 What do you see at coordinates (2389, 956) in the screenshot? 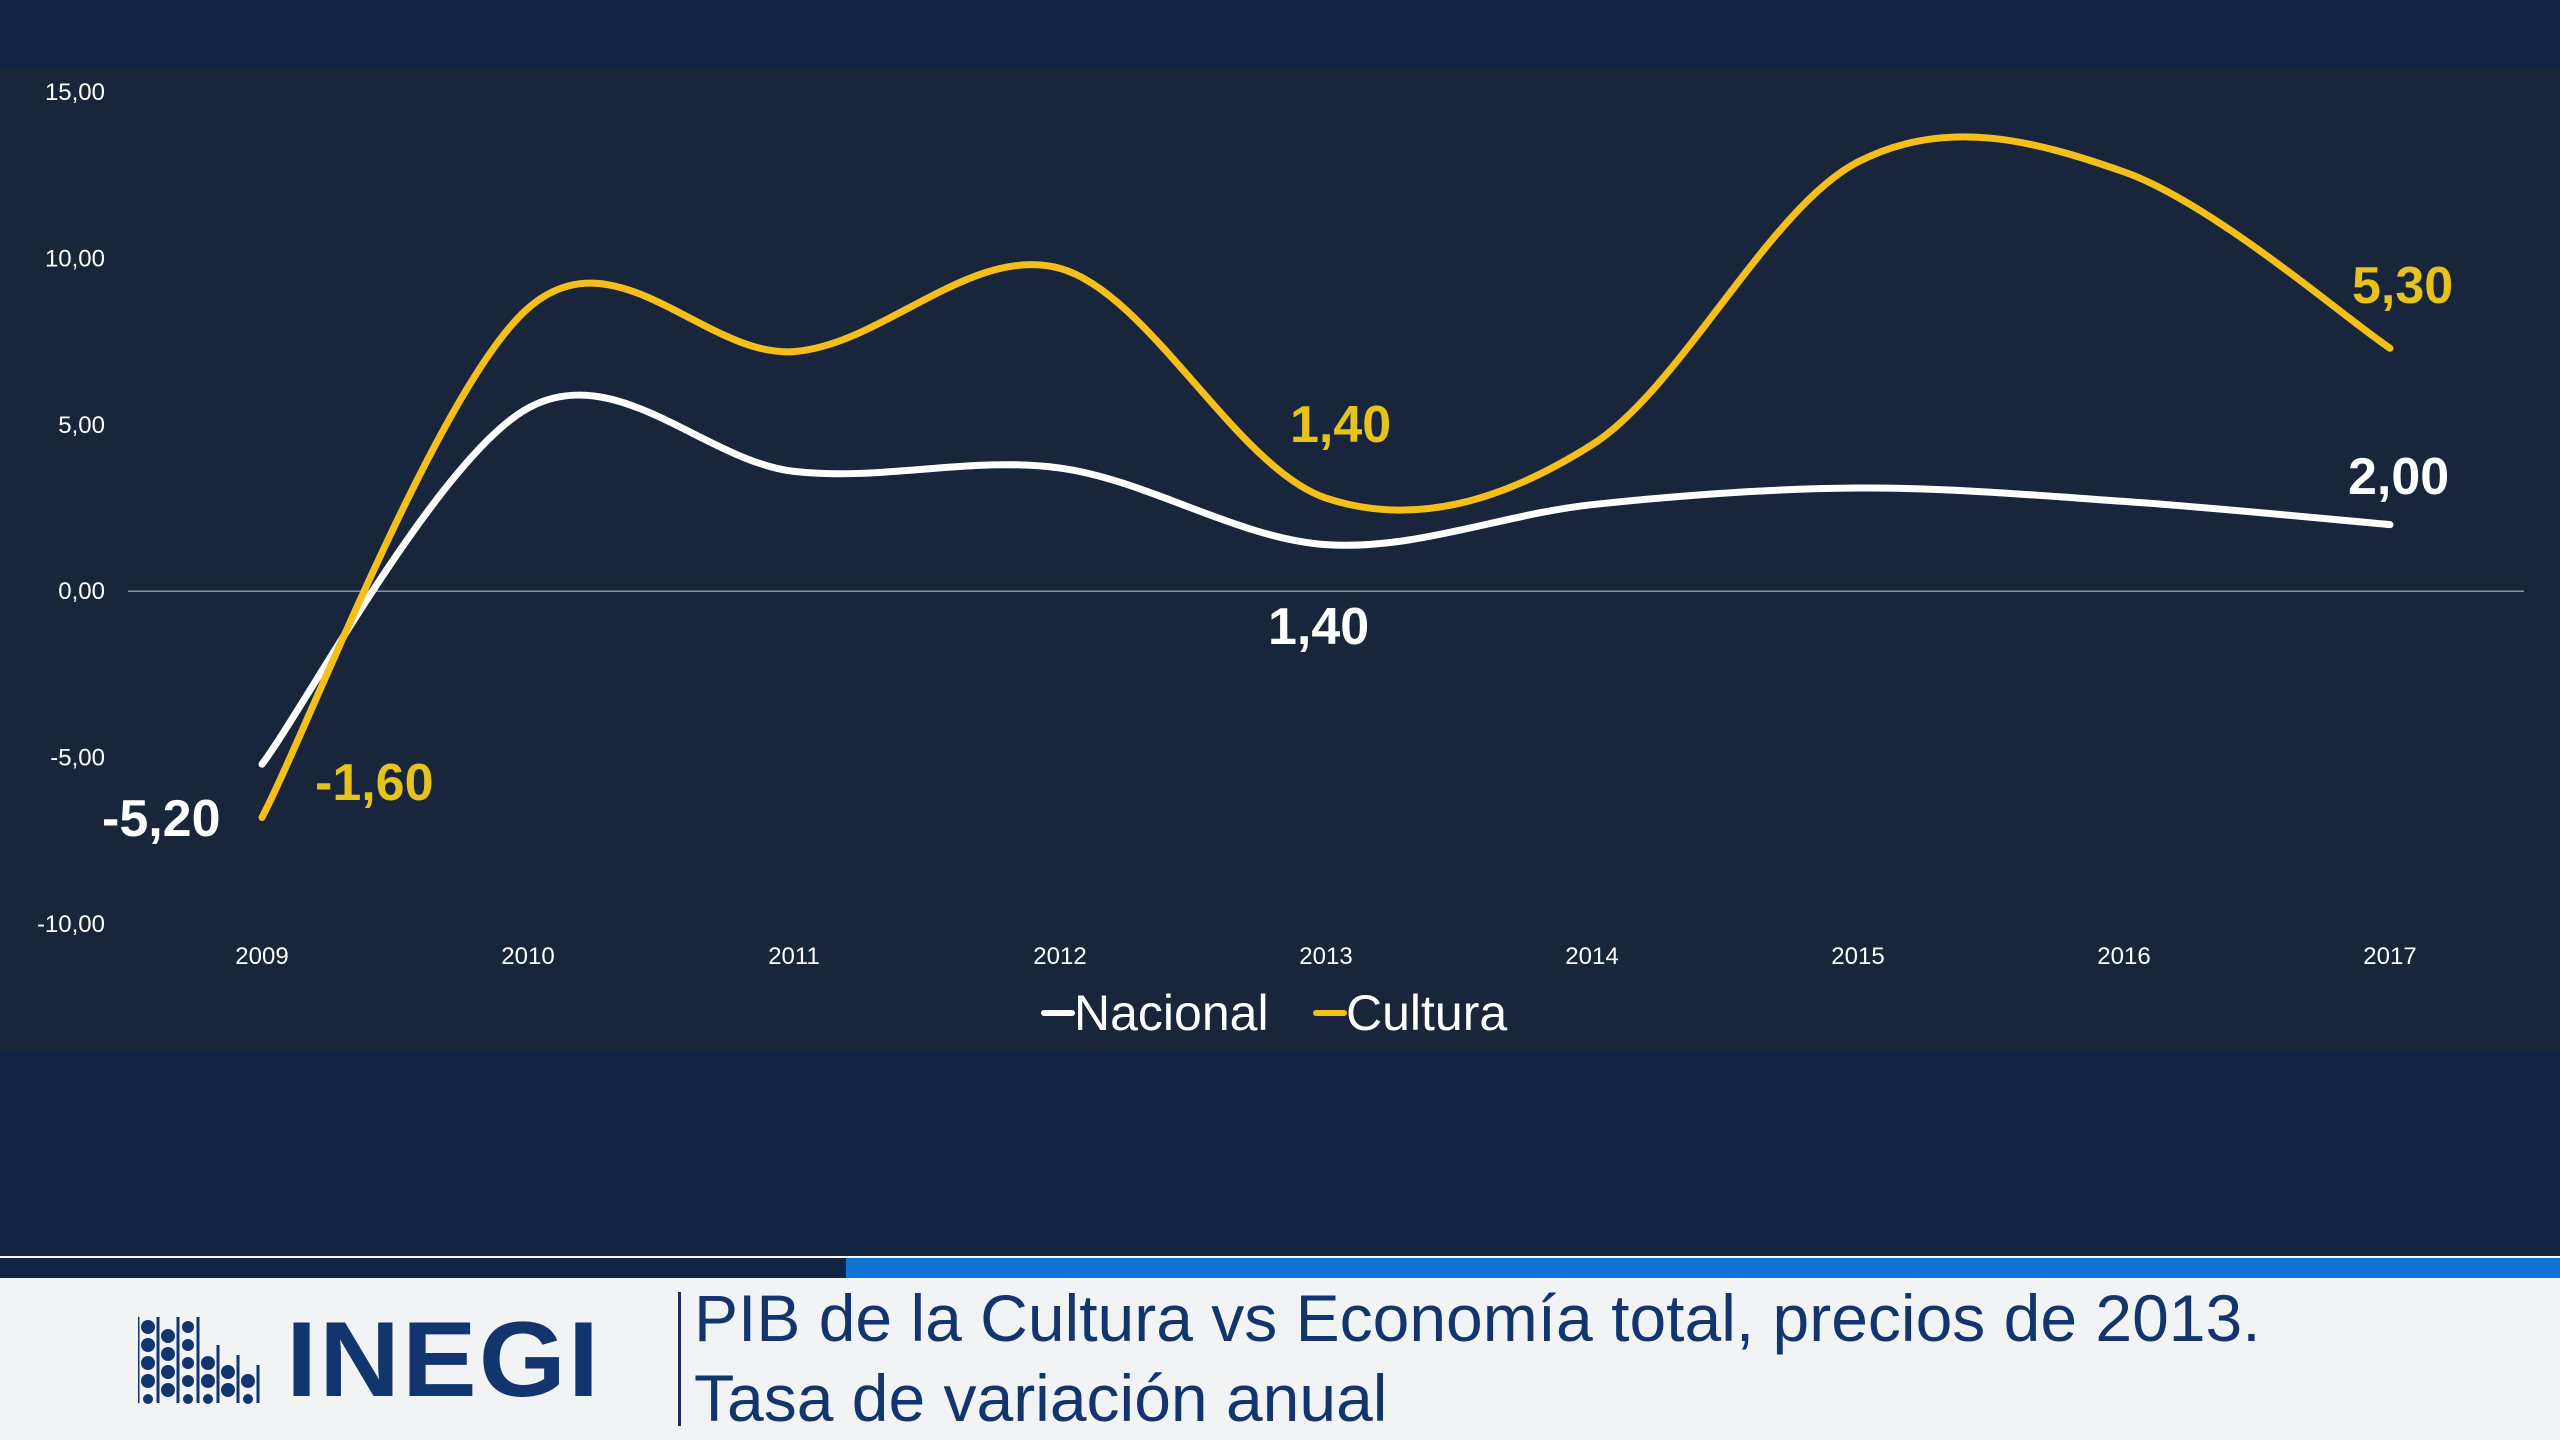
I see `x-tick-label: 2017` at bounding box center [2389, 956].